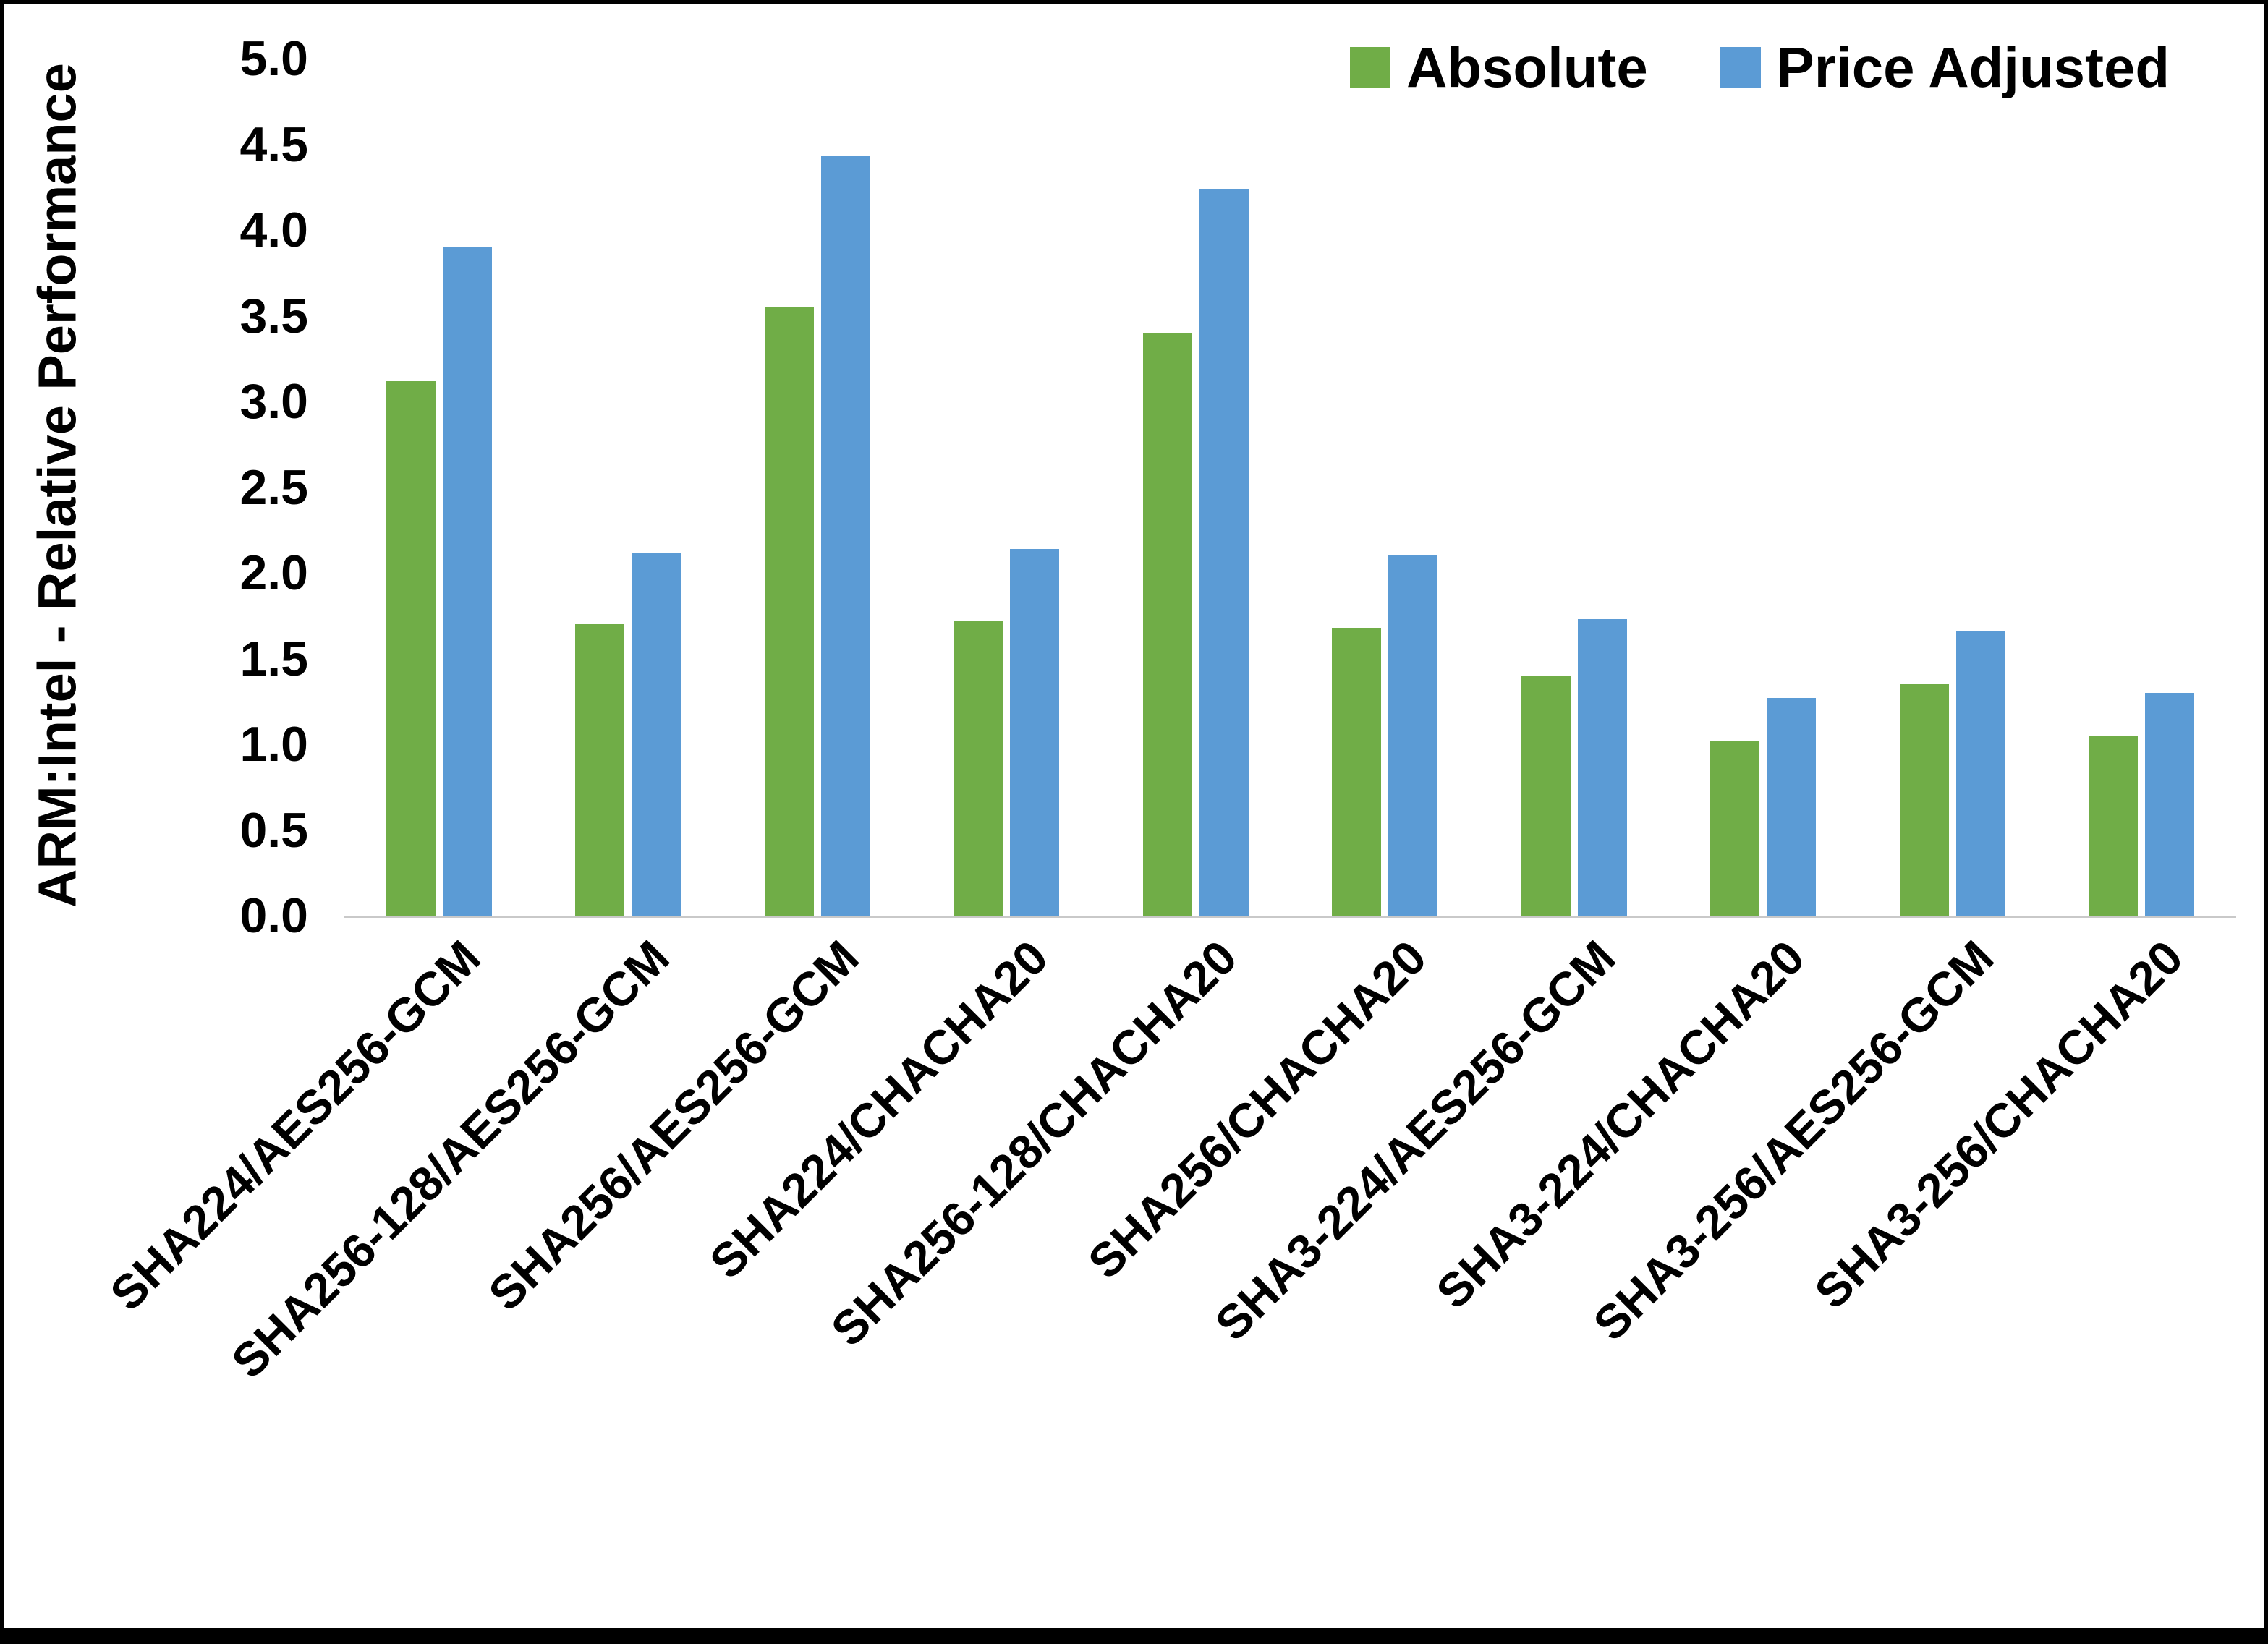 This screenshot has height=1644, width=2268. I want to click on y-tick-label: 3.5, so click(273, 316).